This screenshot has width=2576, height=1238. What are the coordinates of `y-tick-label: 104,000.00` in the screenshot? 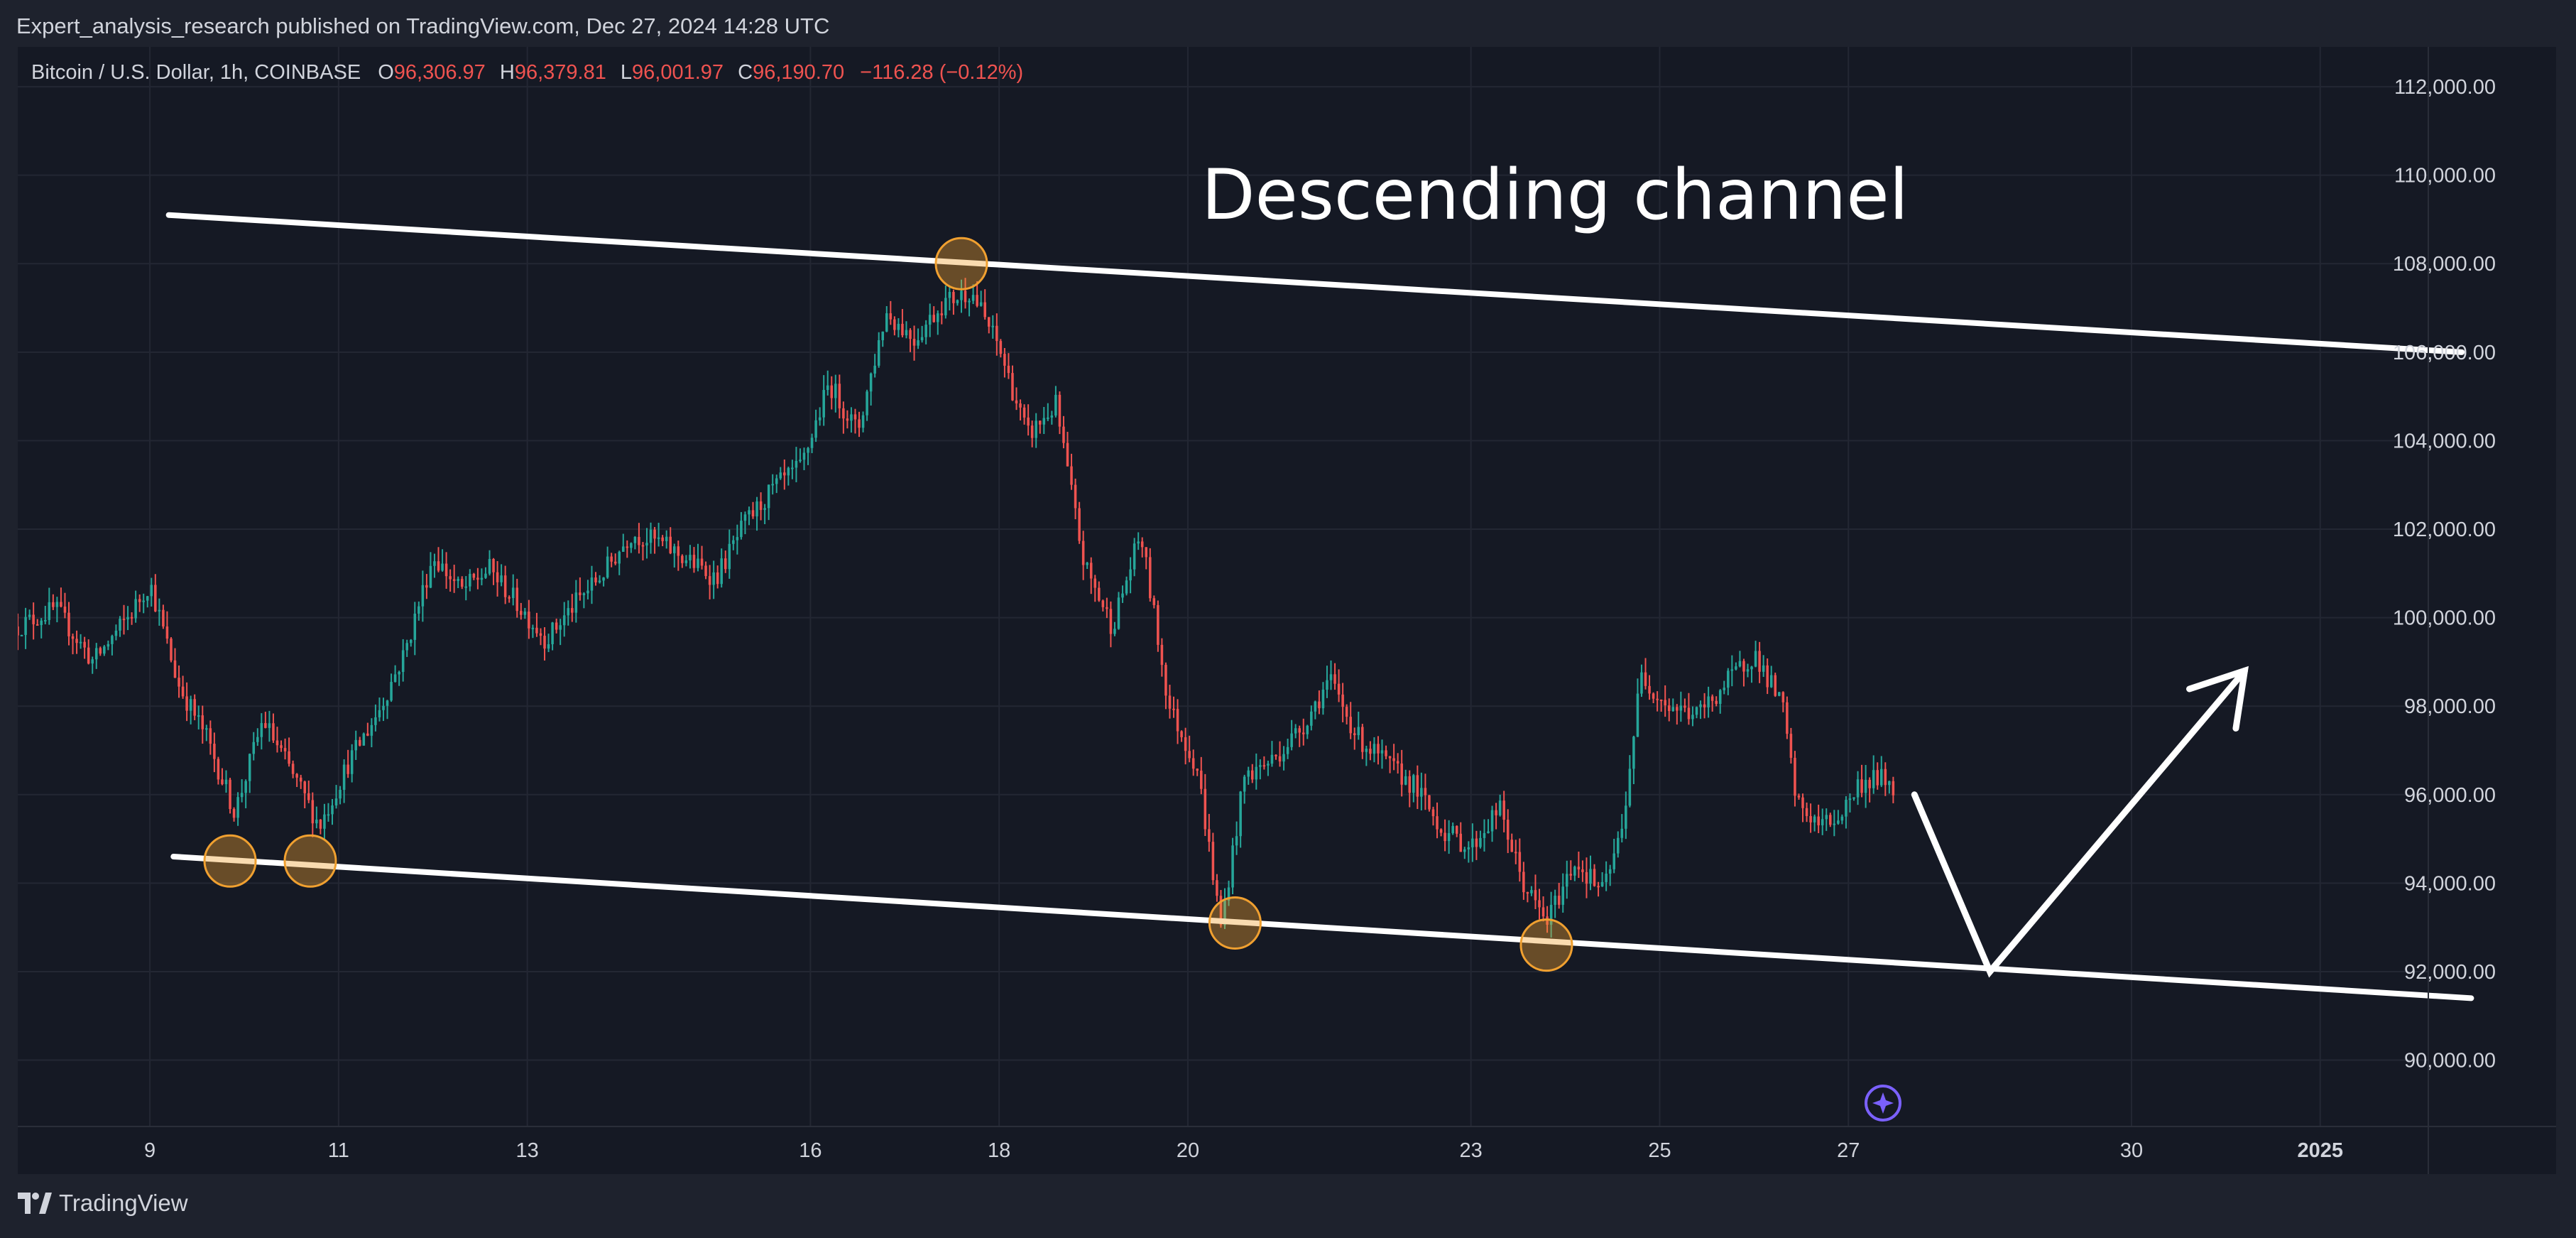 It's located at (2444, 441).